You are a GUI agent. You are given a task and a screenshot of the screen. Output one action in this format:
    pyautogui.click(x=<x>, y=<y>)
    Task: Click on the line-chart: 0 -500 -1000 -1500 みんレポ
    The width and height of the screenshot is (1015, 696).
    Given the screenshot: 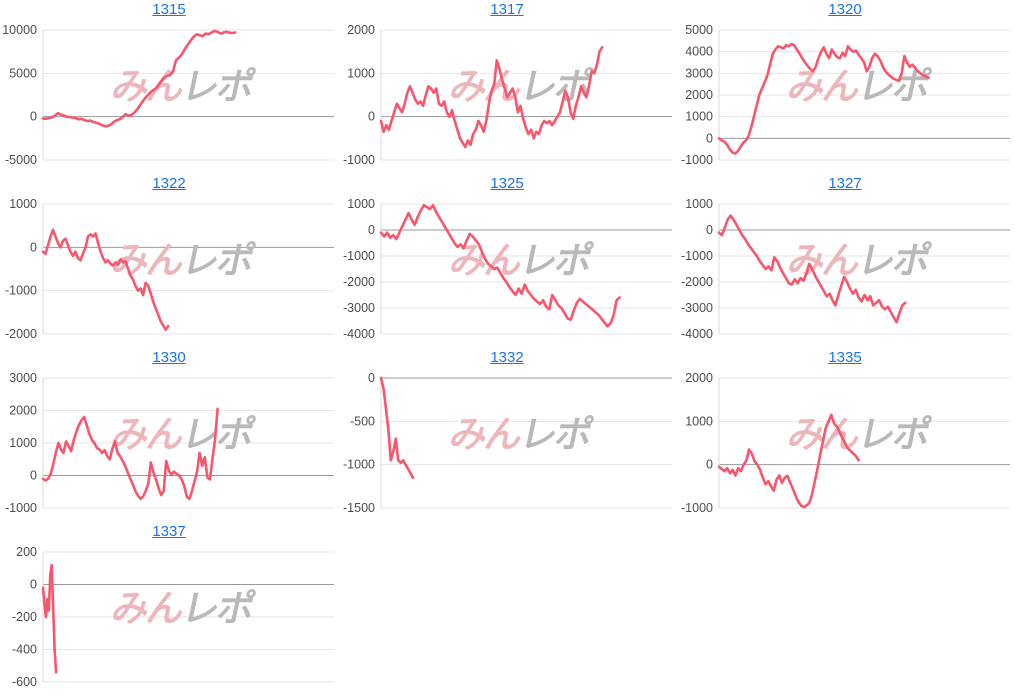 What is the action you would take?
    pyautogui.click(x=507, y=443)
    